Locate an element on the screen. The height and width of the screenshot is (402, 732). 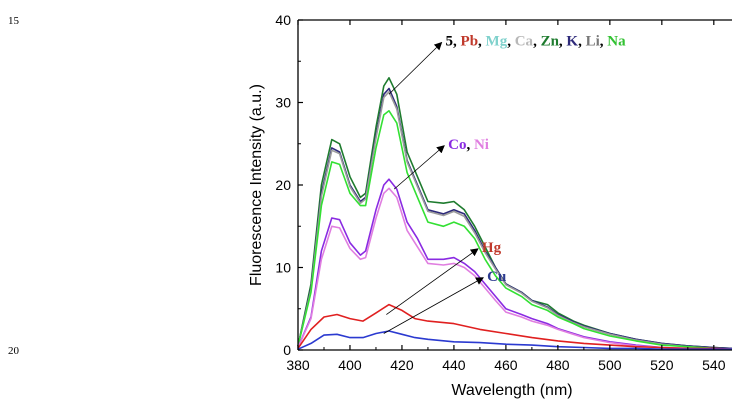
annotation-part: Hg is located at coordinates (492, 248).